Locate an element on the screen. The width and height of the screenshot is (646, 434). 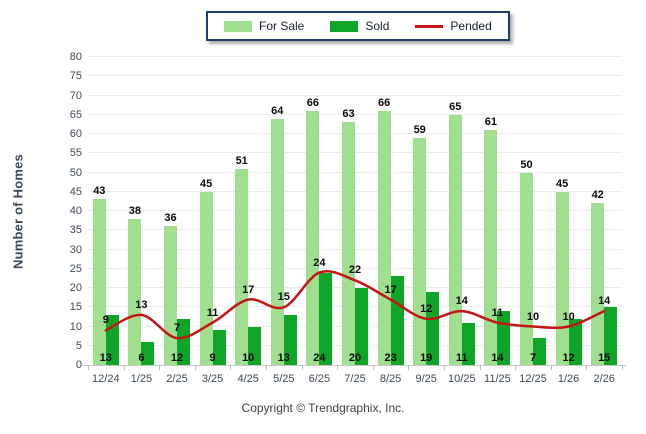
y-tick-label: 15 is located at coordinates (75, 307).